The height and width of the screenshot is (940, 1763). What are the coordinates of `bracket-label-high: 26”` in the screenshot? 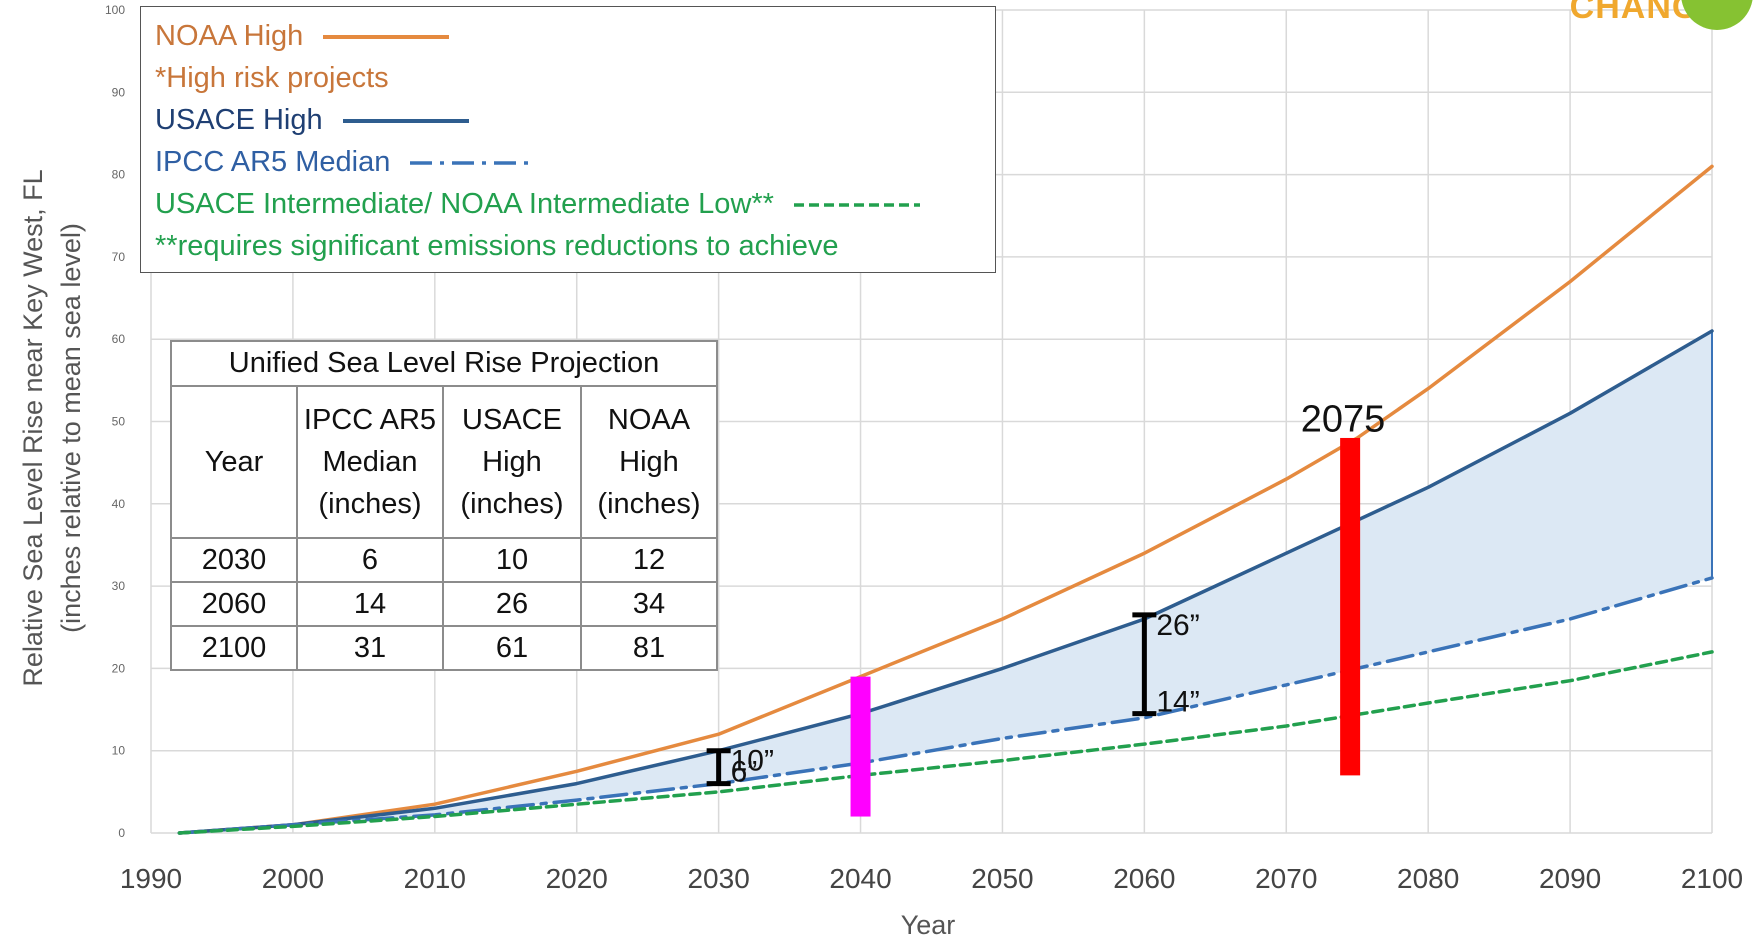 It's located at (1177, 625).